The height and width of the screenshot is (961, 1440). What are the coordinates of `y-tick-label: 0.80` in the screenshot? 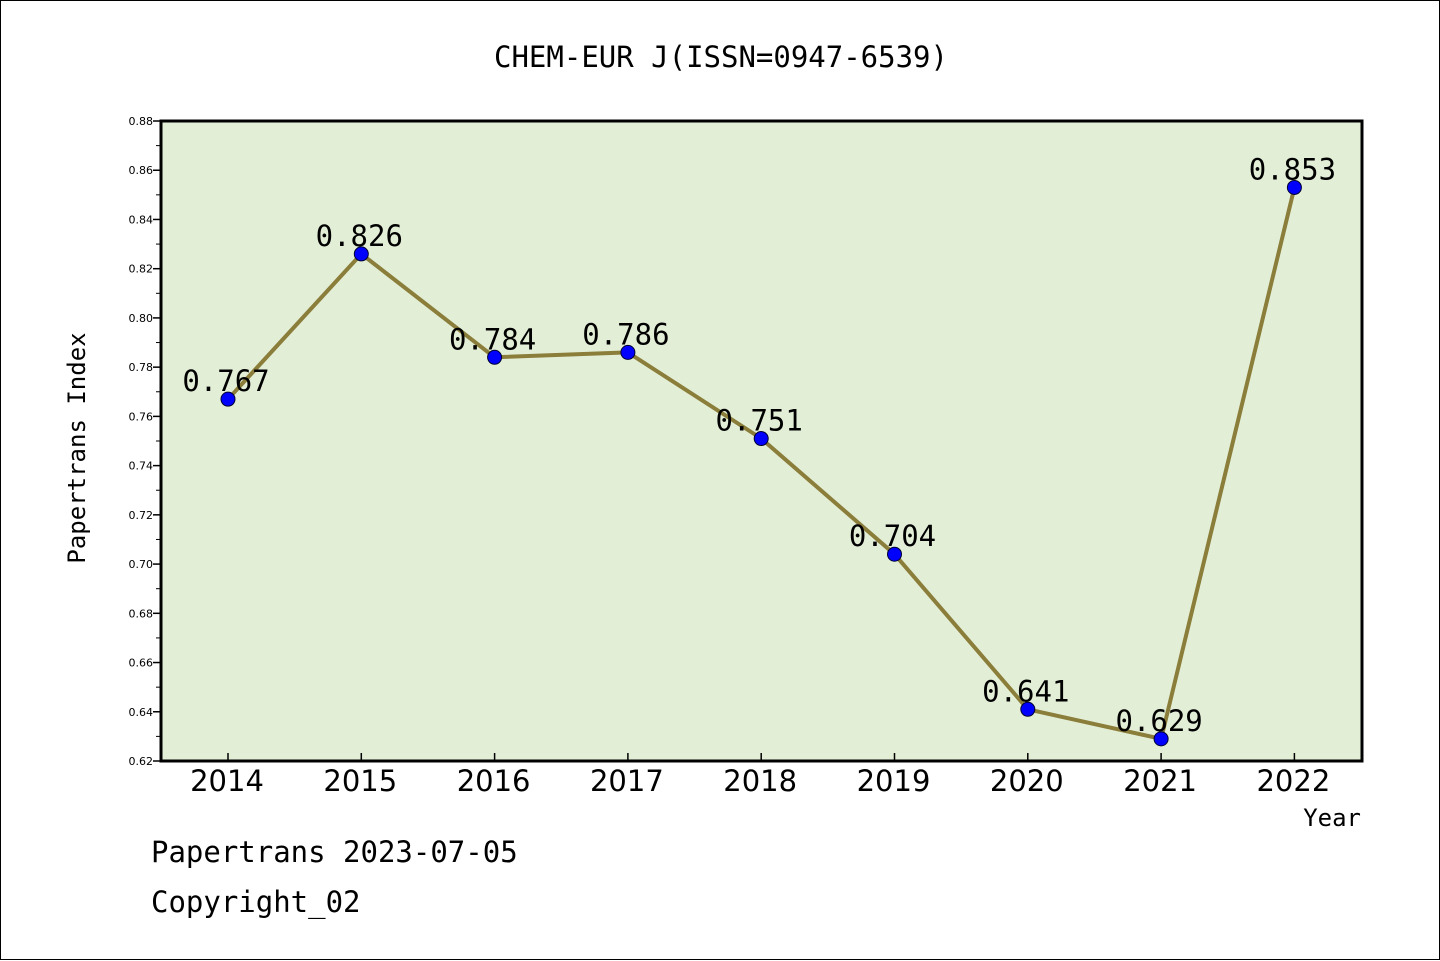 It's located at (141, 318).